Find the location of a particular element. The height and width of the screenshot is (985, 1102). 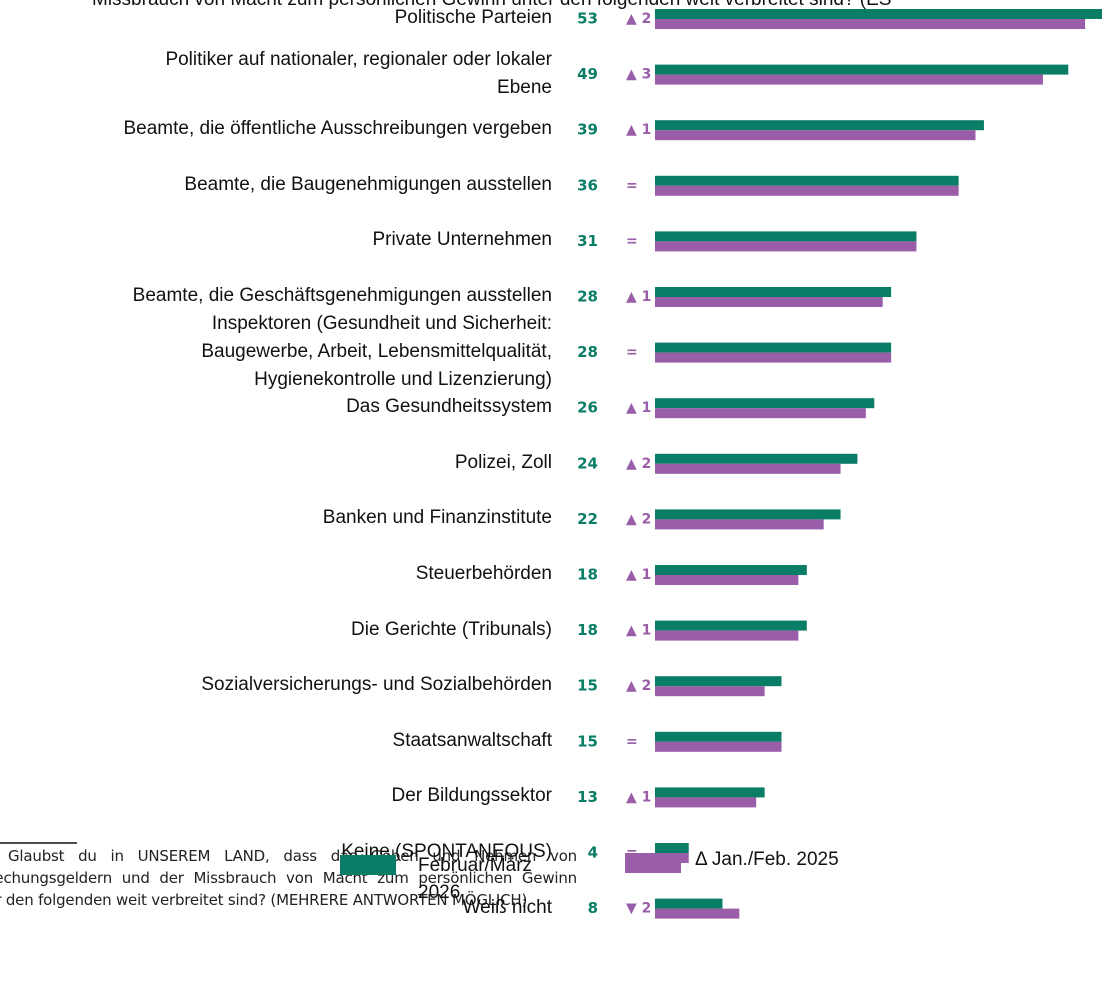

value-label: 26 is located at coordinates (587, 408).